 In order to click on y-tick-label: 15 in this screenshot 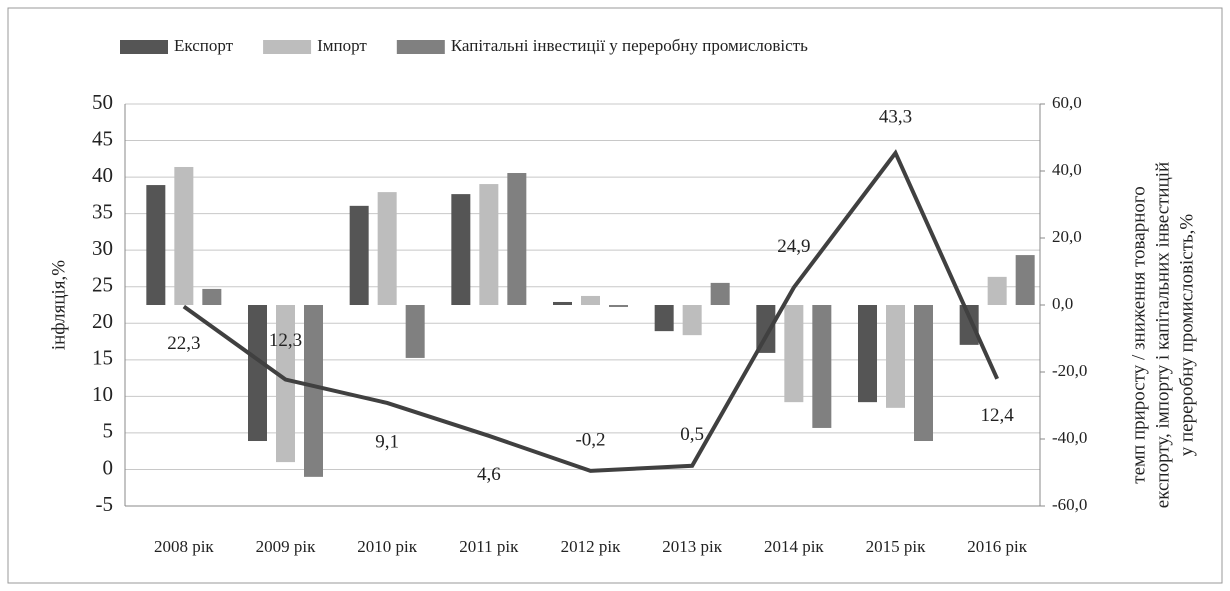, I will do `click(102, 358)`.